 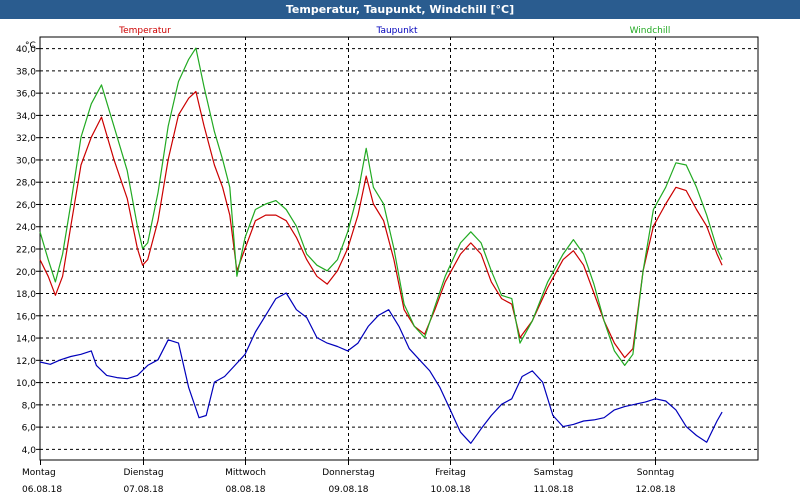 I want to click on x-day-label: Dienstag, so click(x=143, y=473).